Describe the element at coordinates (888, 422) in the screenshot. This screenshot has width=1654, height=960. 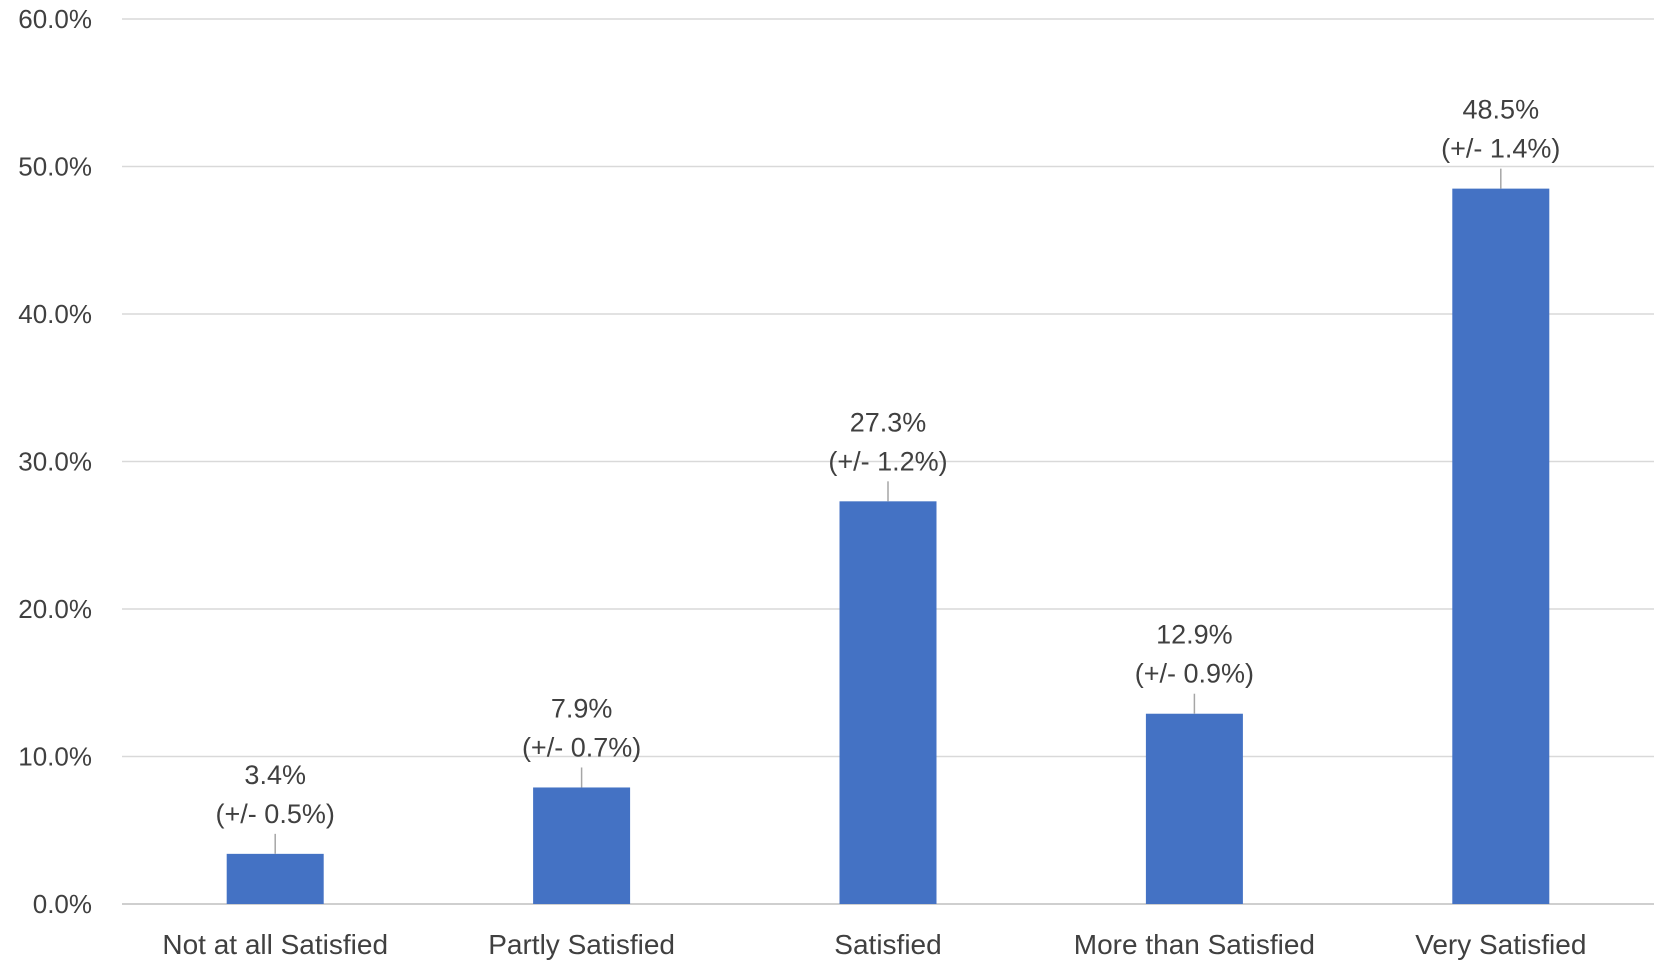
I see `data-label-value: 27.3%` at that location.